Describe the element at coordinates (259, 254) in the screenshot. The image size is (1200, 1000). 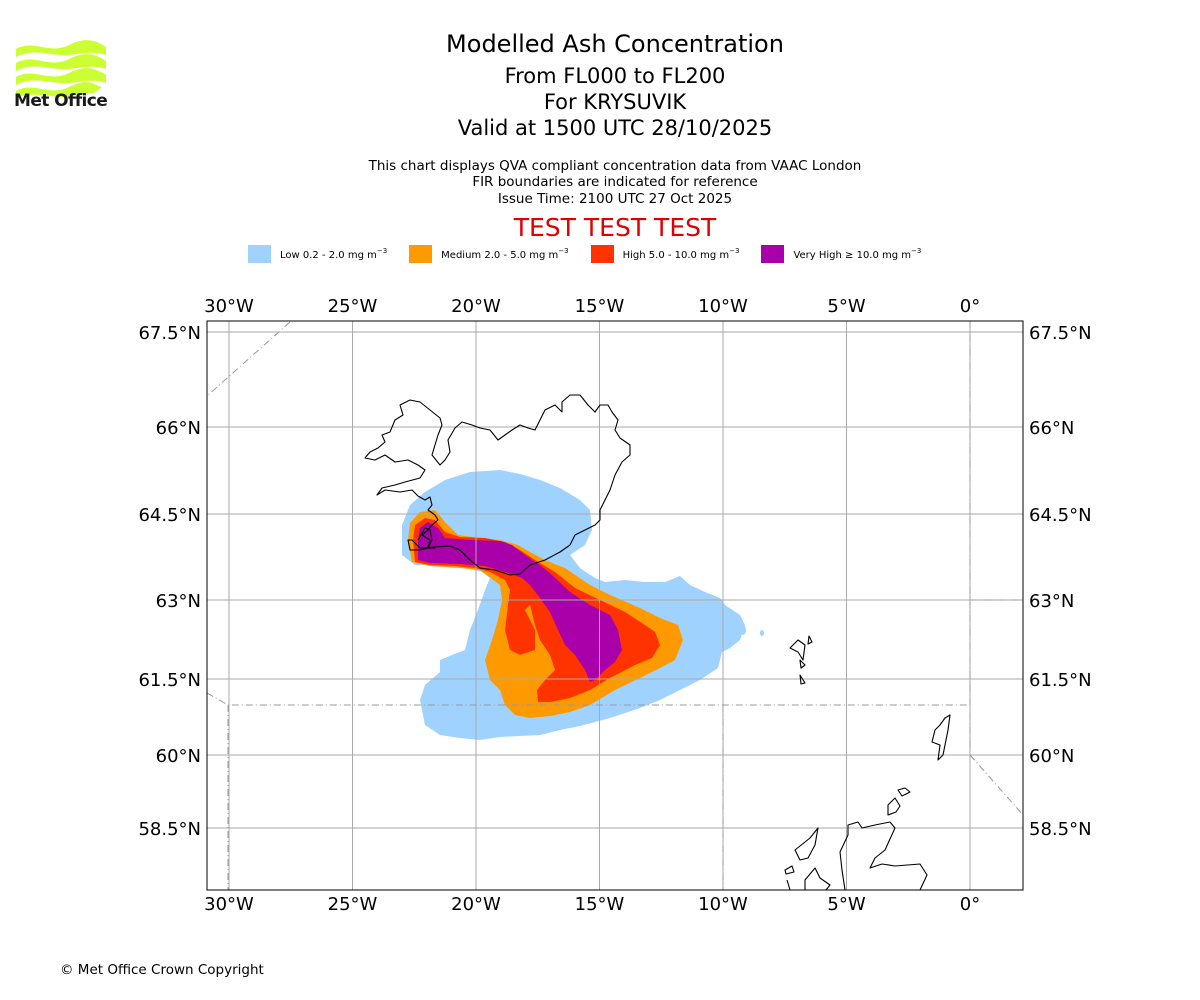
I see `legend-swatch-low` at that location.